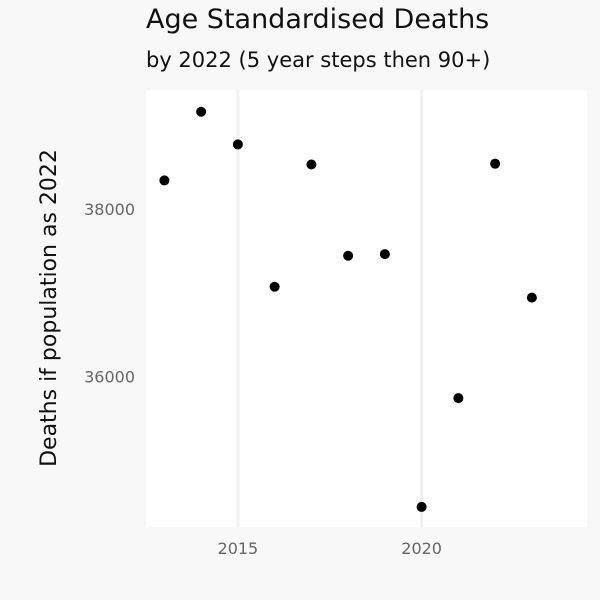 This screenshot has height=600, width=600. I want to click on x-tick-label: 2020, so click(421, 548).